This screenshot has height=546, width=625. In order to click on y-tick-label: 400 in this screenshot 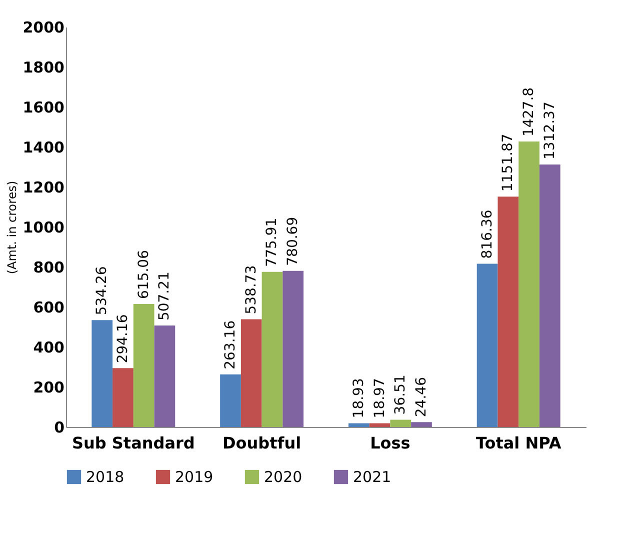, I will do `click(48, 347)`.